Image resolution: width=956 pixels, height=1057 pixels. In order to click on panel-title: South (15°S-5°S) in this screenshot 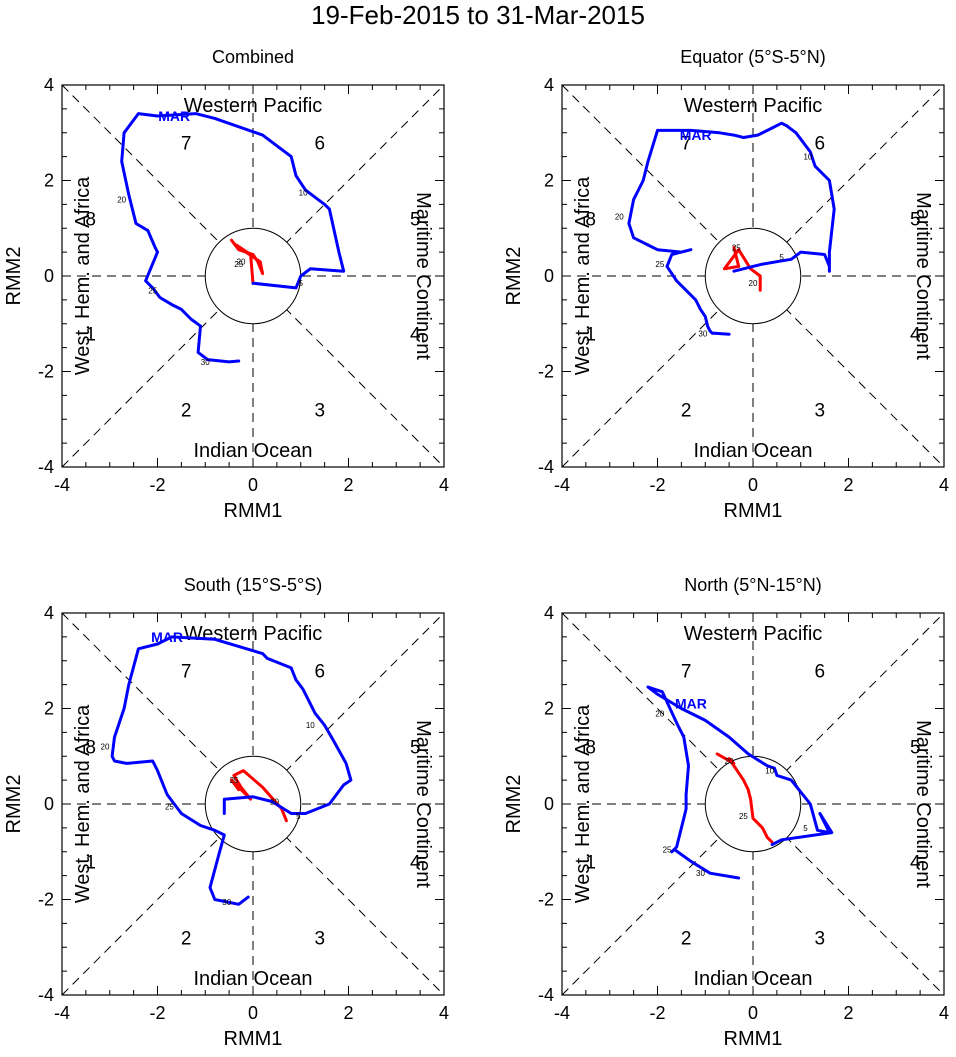, I will do `click(253, 585)`.